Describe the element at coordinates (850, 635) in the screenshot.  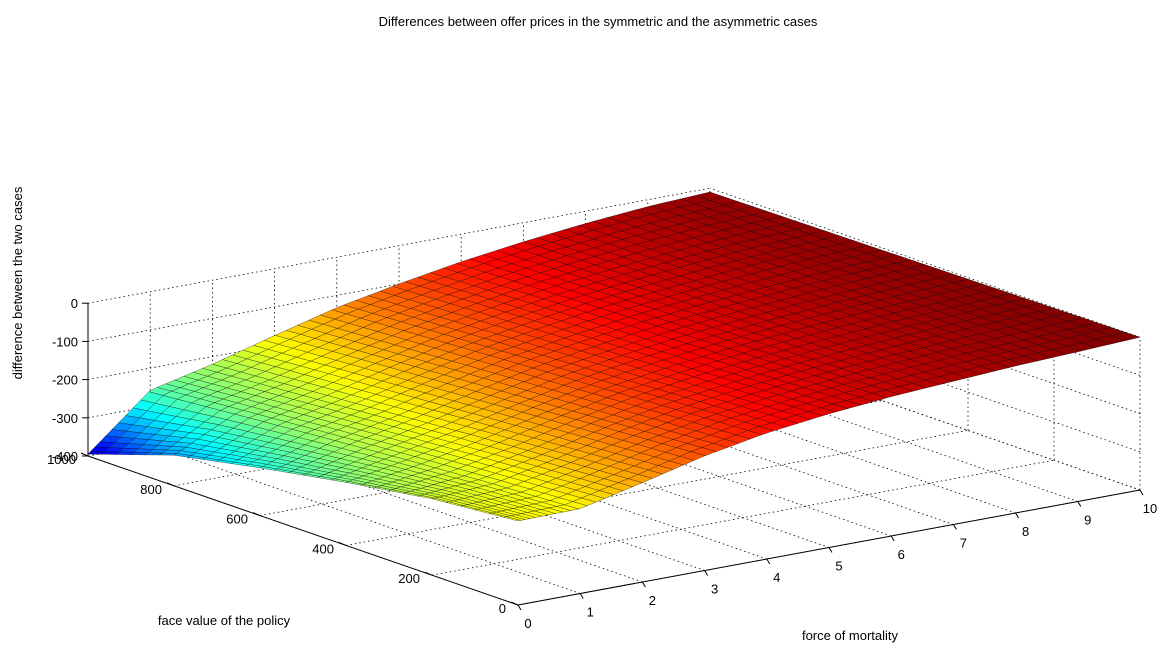
I see `x-axis-label: force of mortality` at that location.